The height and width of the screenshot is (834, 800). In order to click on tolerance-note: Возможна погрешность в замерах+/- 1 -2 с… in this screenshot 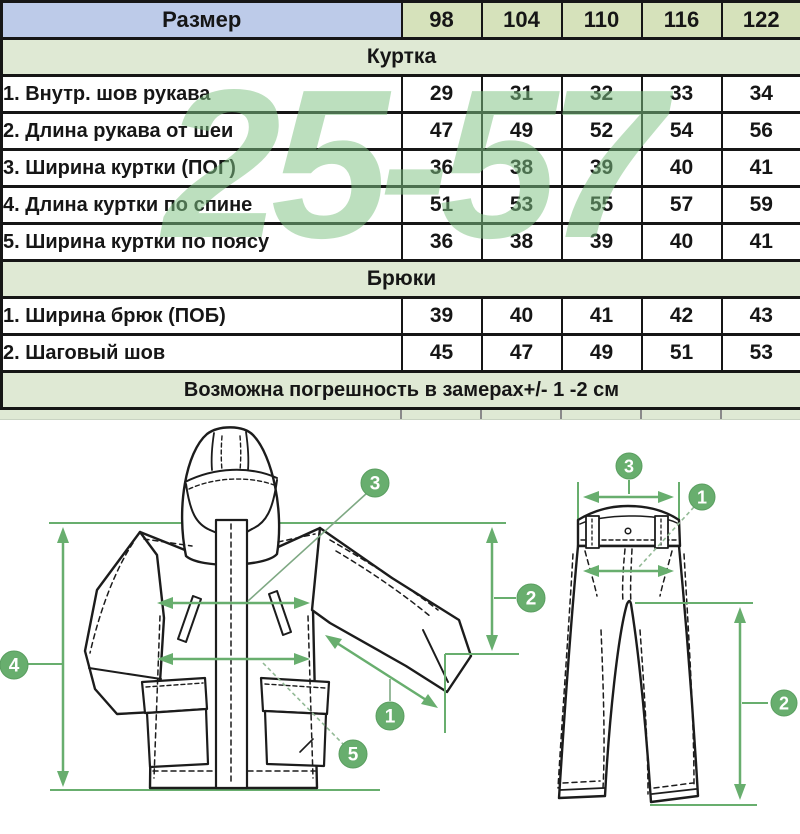, I will do `click(400, 390)`.